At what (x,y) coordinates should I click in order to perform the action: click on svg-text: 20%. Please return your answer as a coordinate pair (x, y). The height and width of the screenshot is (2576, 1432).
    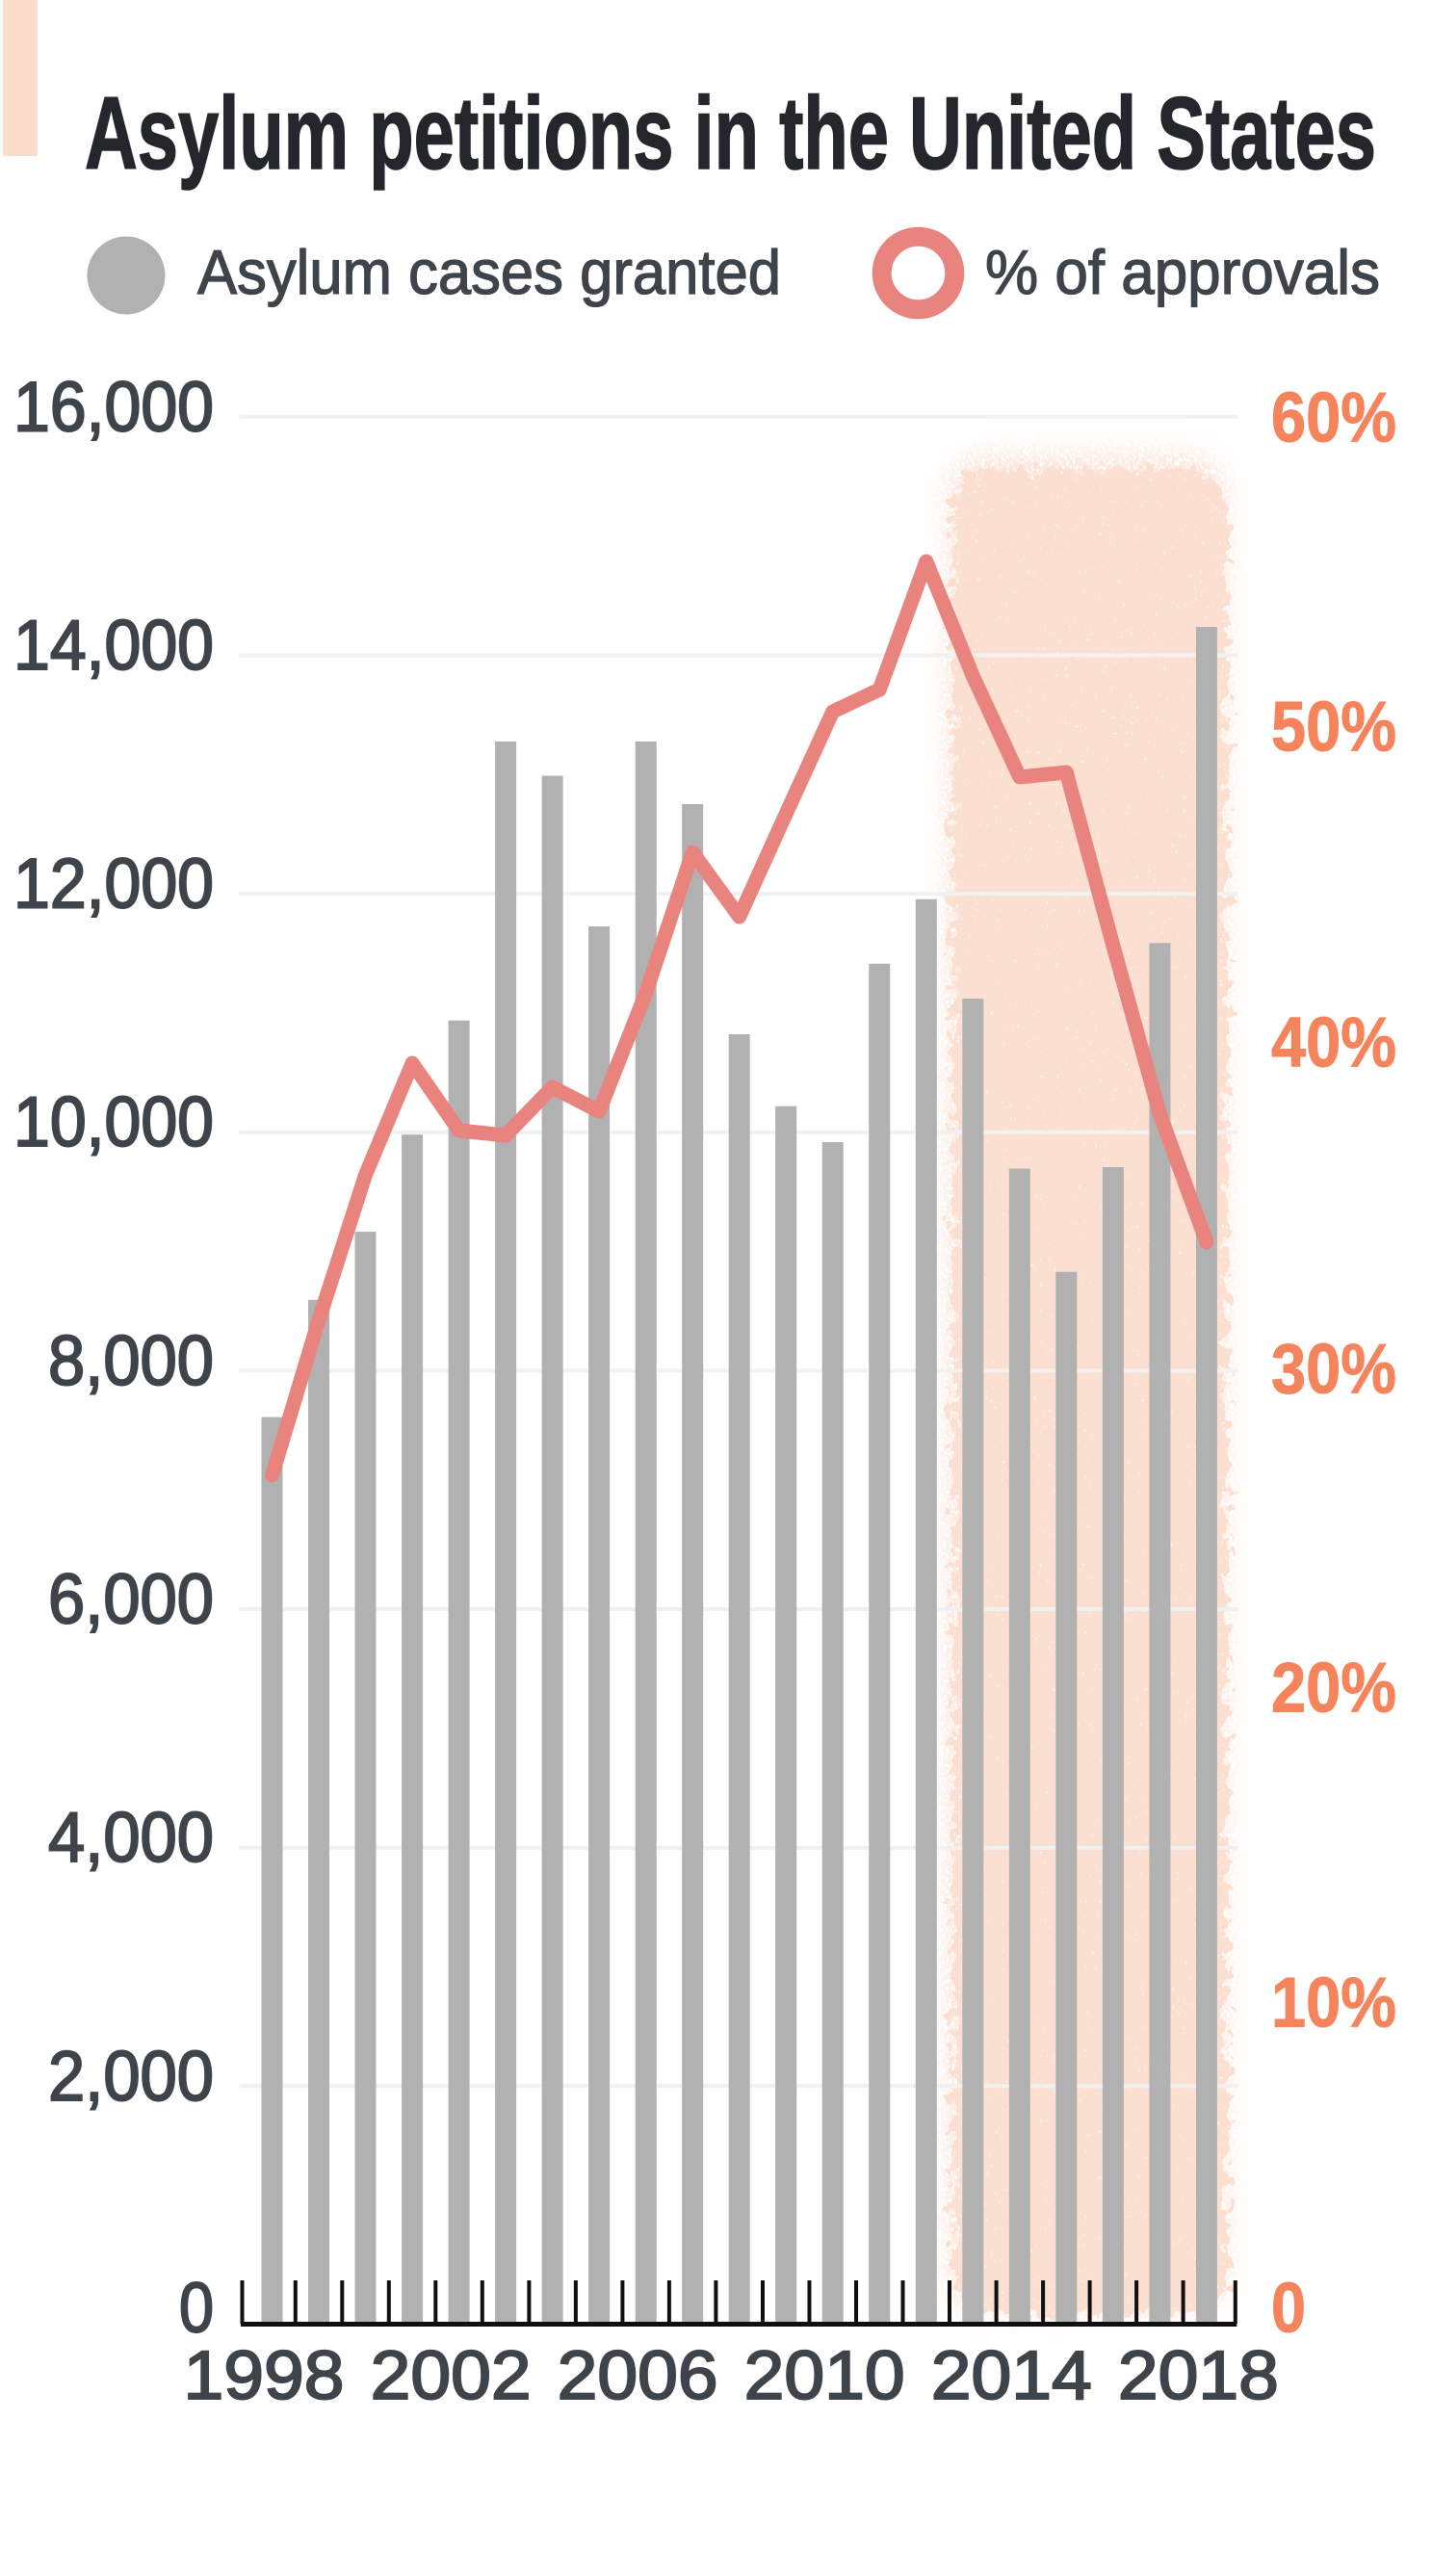
    Looking at the image, I should click on (1333, 1689).